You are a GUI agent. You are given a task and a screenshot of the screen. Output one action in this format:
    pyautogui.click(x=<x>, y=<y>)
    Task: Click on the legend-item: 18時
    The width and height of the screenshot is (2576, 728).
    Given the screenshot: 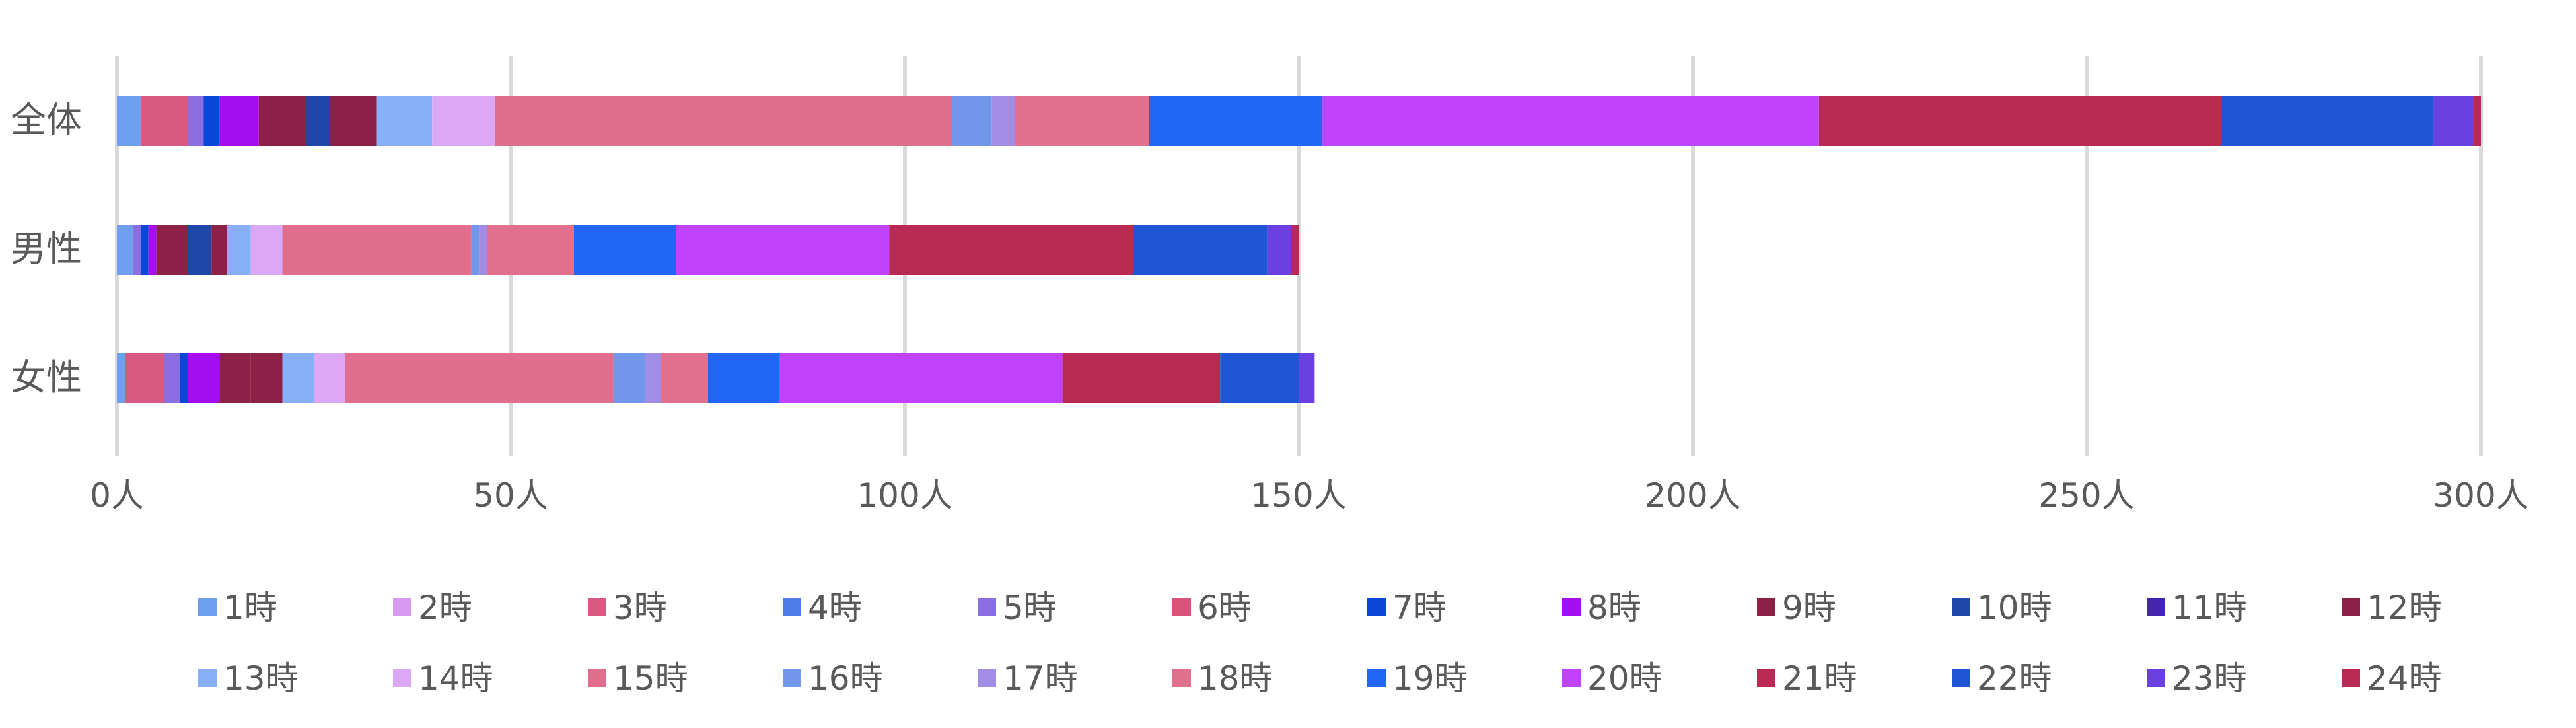 What is the action you would take?
    pyautogui.click(x=1222, y=678)
    